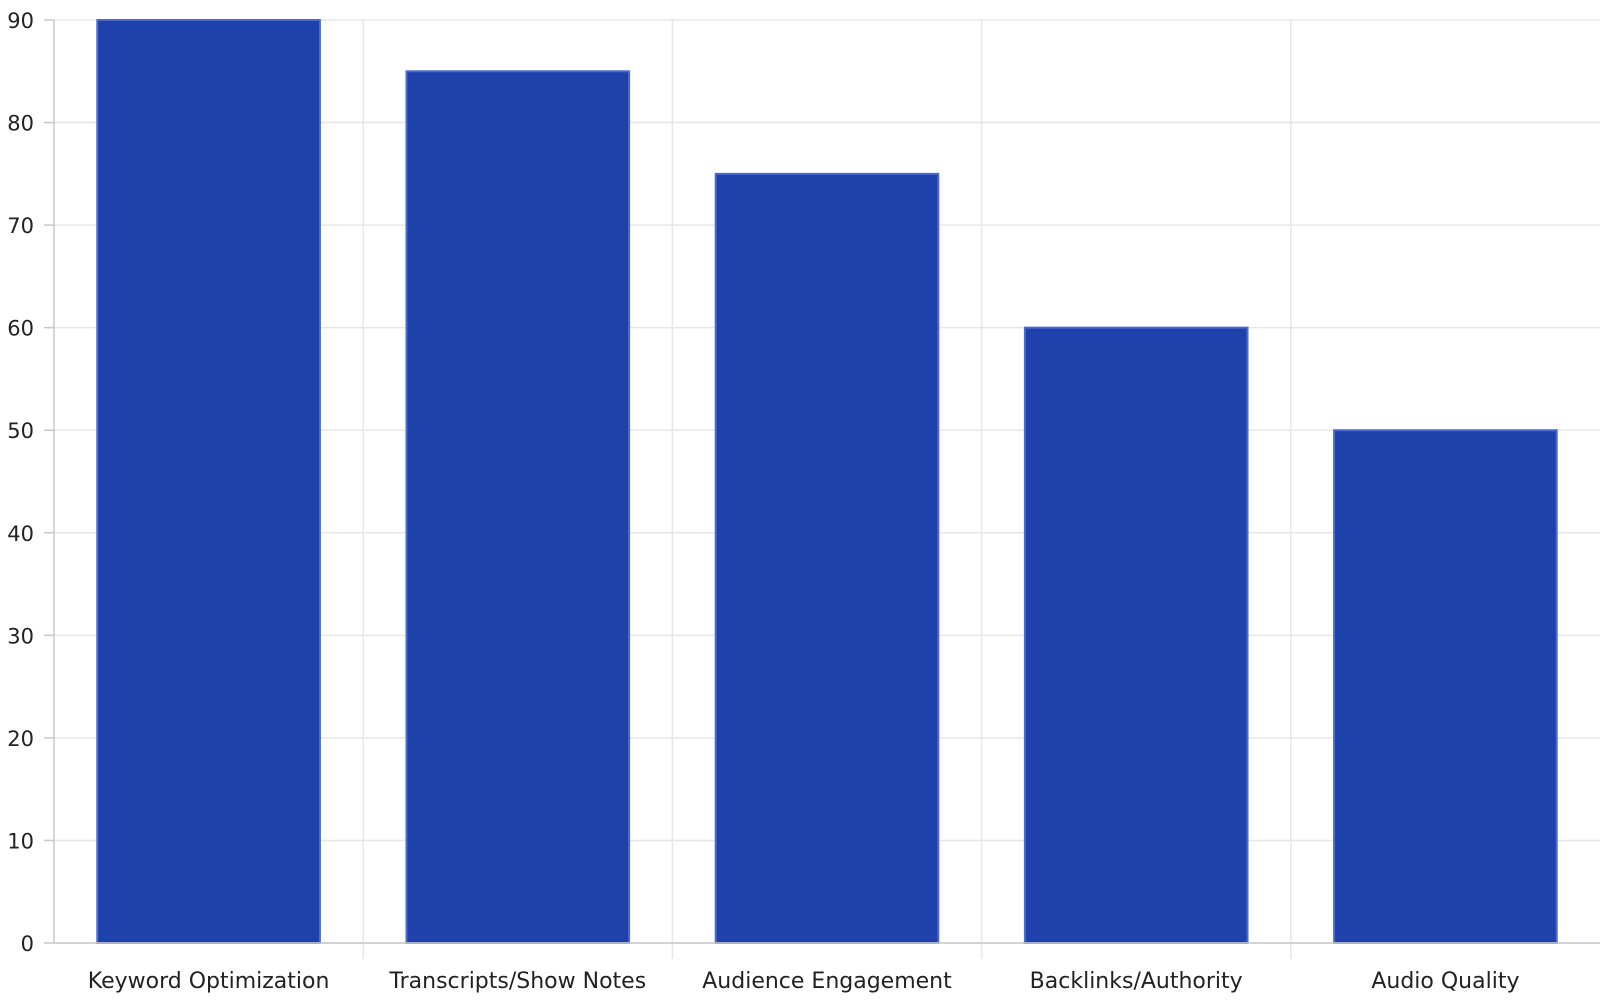 This screenshot has width=1600, height=1000. I want to click on y-tick-label: 30, so click(20, 636).